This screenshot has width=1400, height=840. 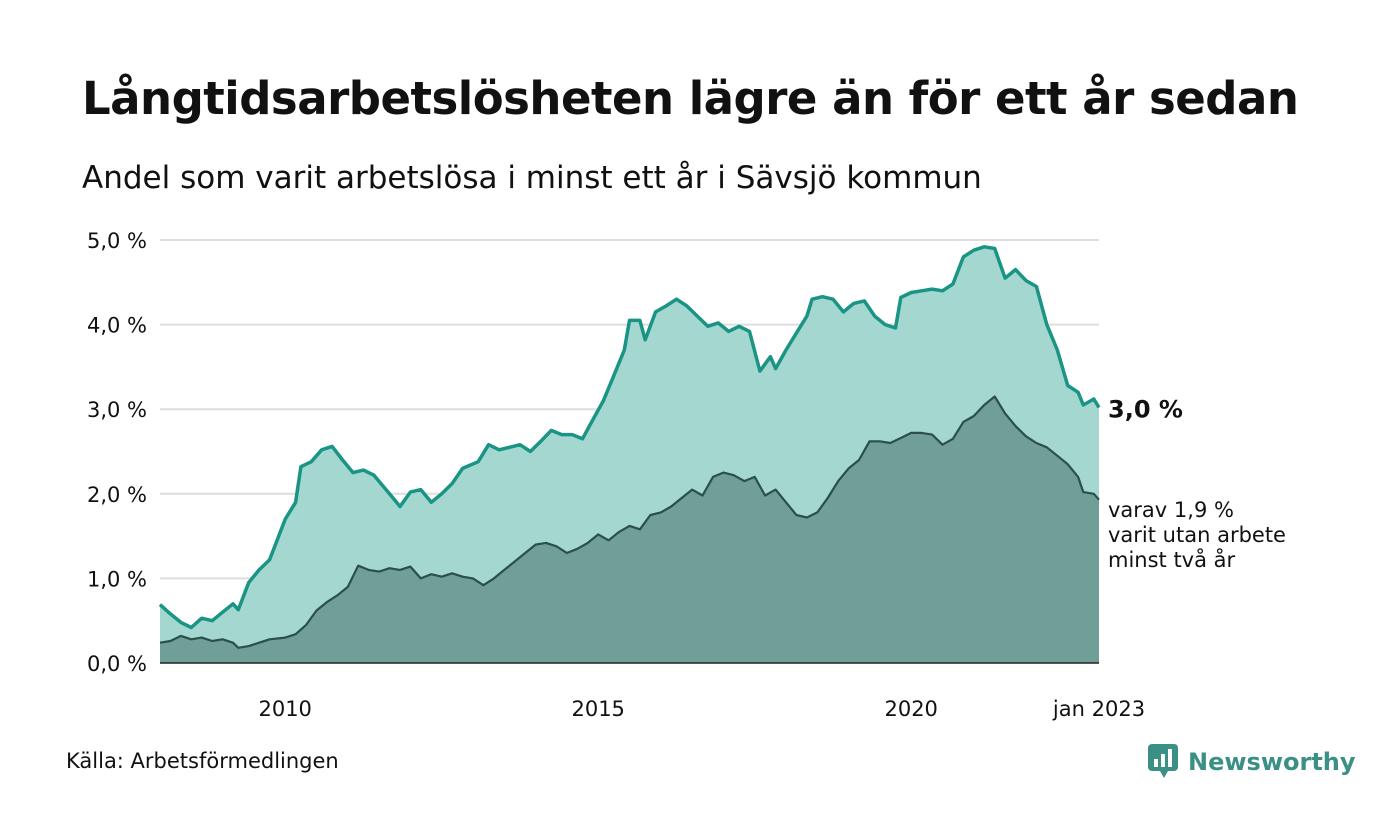 What do you see at coordinates (1098, 709) in the screenshot?
I see `x-tick-label: jan 2023` at bounding box center [1098, 709].